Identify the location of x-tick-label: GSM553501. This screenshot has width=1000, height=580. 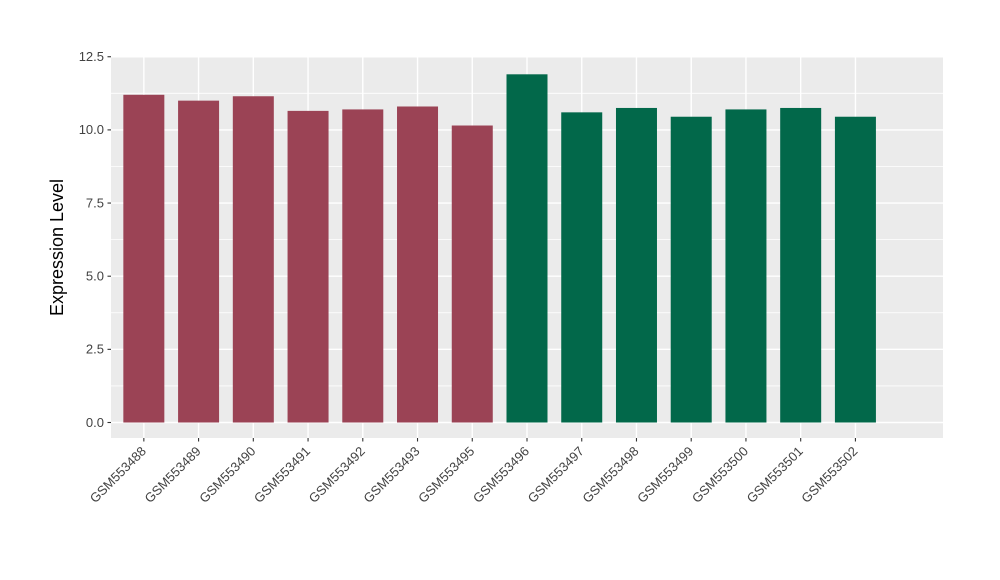
(775, 475).